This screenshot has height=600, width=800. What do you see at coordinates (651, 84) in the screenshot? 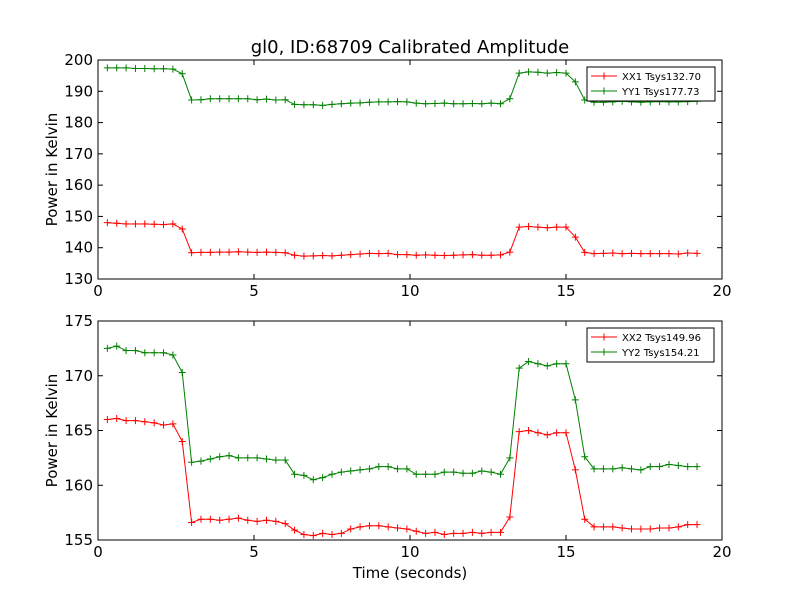
I see `legend: XX1 Tsys132.70 YY1 Tsys177.73` at bounding box center [651, 84].